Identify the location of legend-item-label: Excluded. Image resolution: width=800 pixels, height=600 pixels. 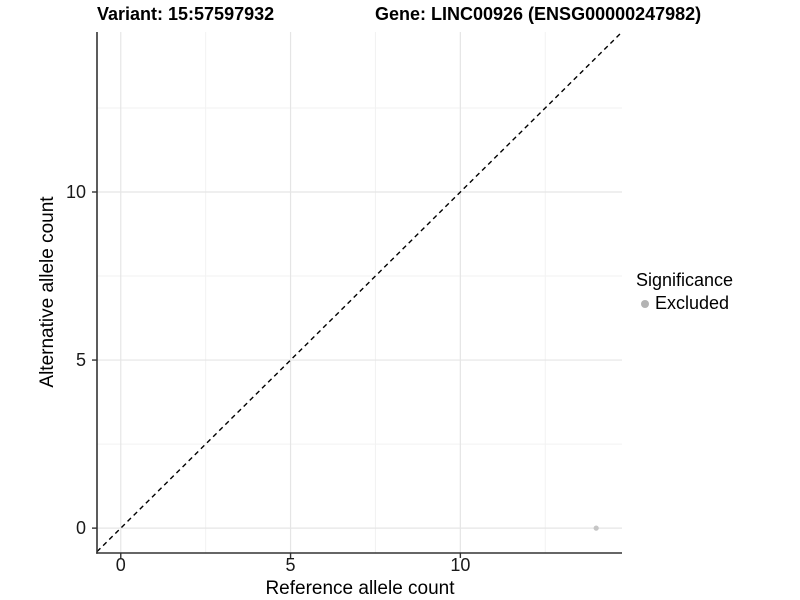
(692, 303).